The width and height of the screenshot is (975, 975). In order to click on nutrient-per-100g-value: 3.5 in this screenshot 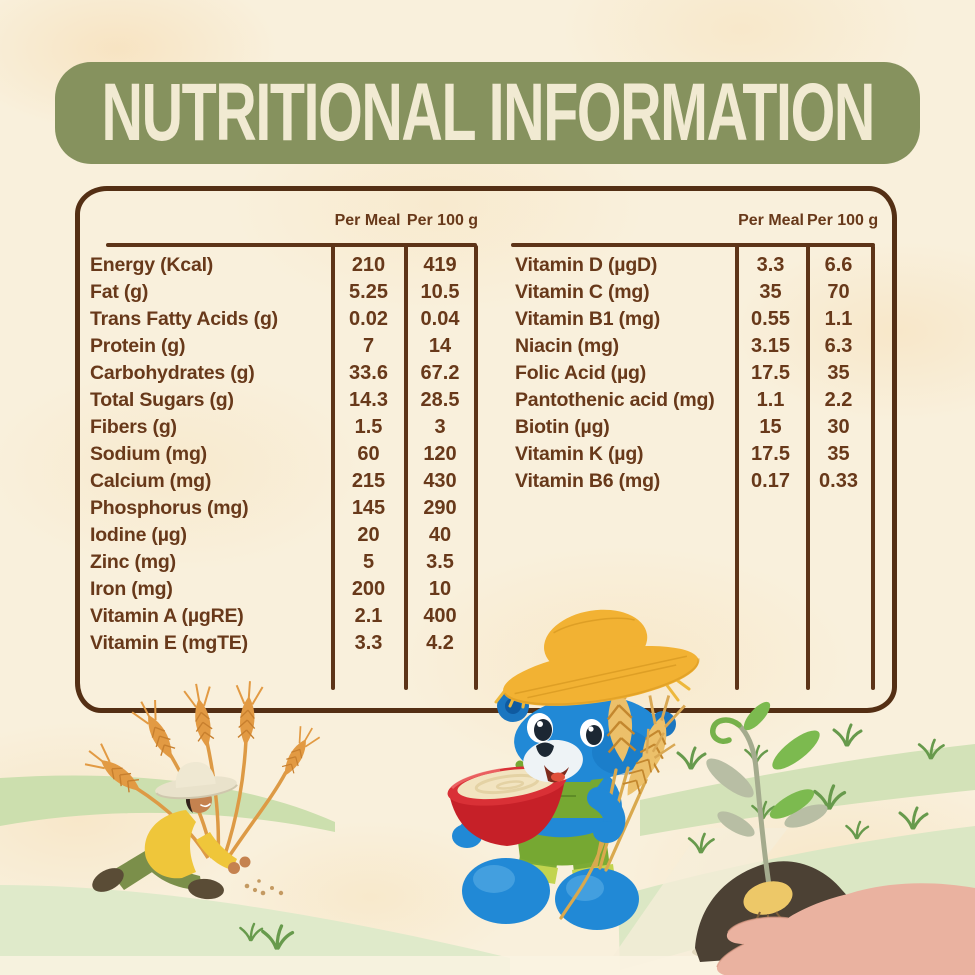, I will do `click(440, 562)`.